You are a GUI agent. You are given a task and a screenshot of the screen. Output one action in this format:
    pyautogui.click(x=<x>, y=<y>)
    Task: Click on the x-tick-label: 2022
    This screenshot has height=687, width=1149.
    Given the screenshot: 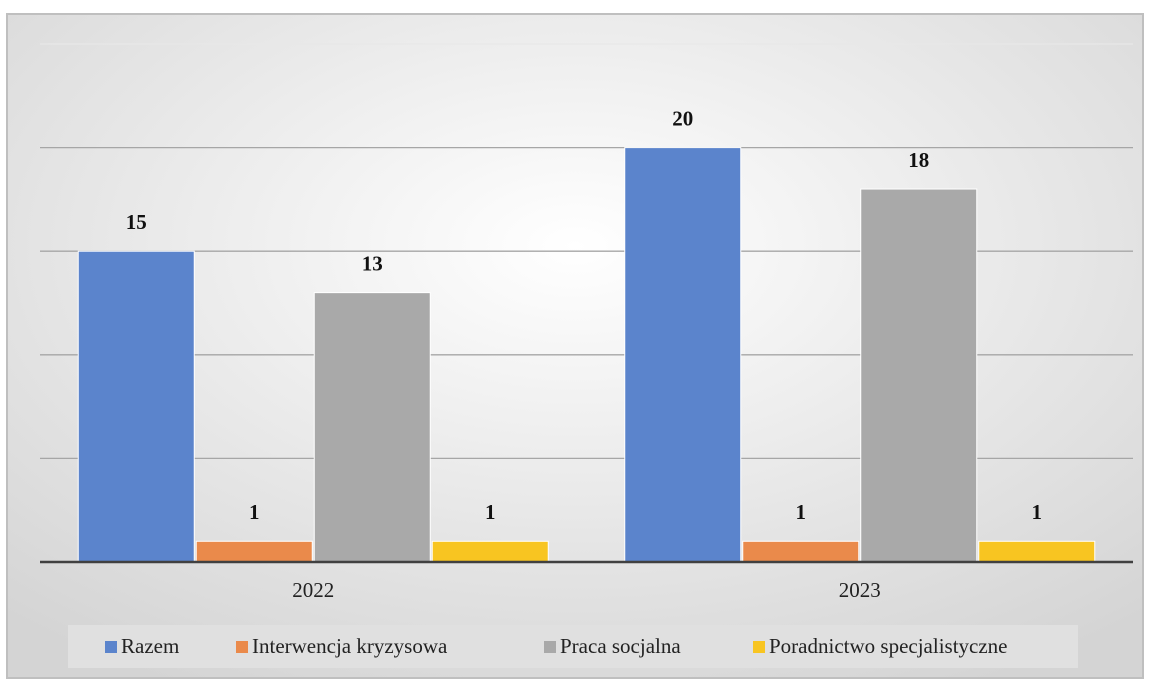 What is the action you would take?
    pyautogui.click(x=313, y=590)
    